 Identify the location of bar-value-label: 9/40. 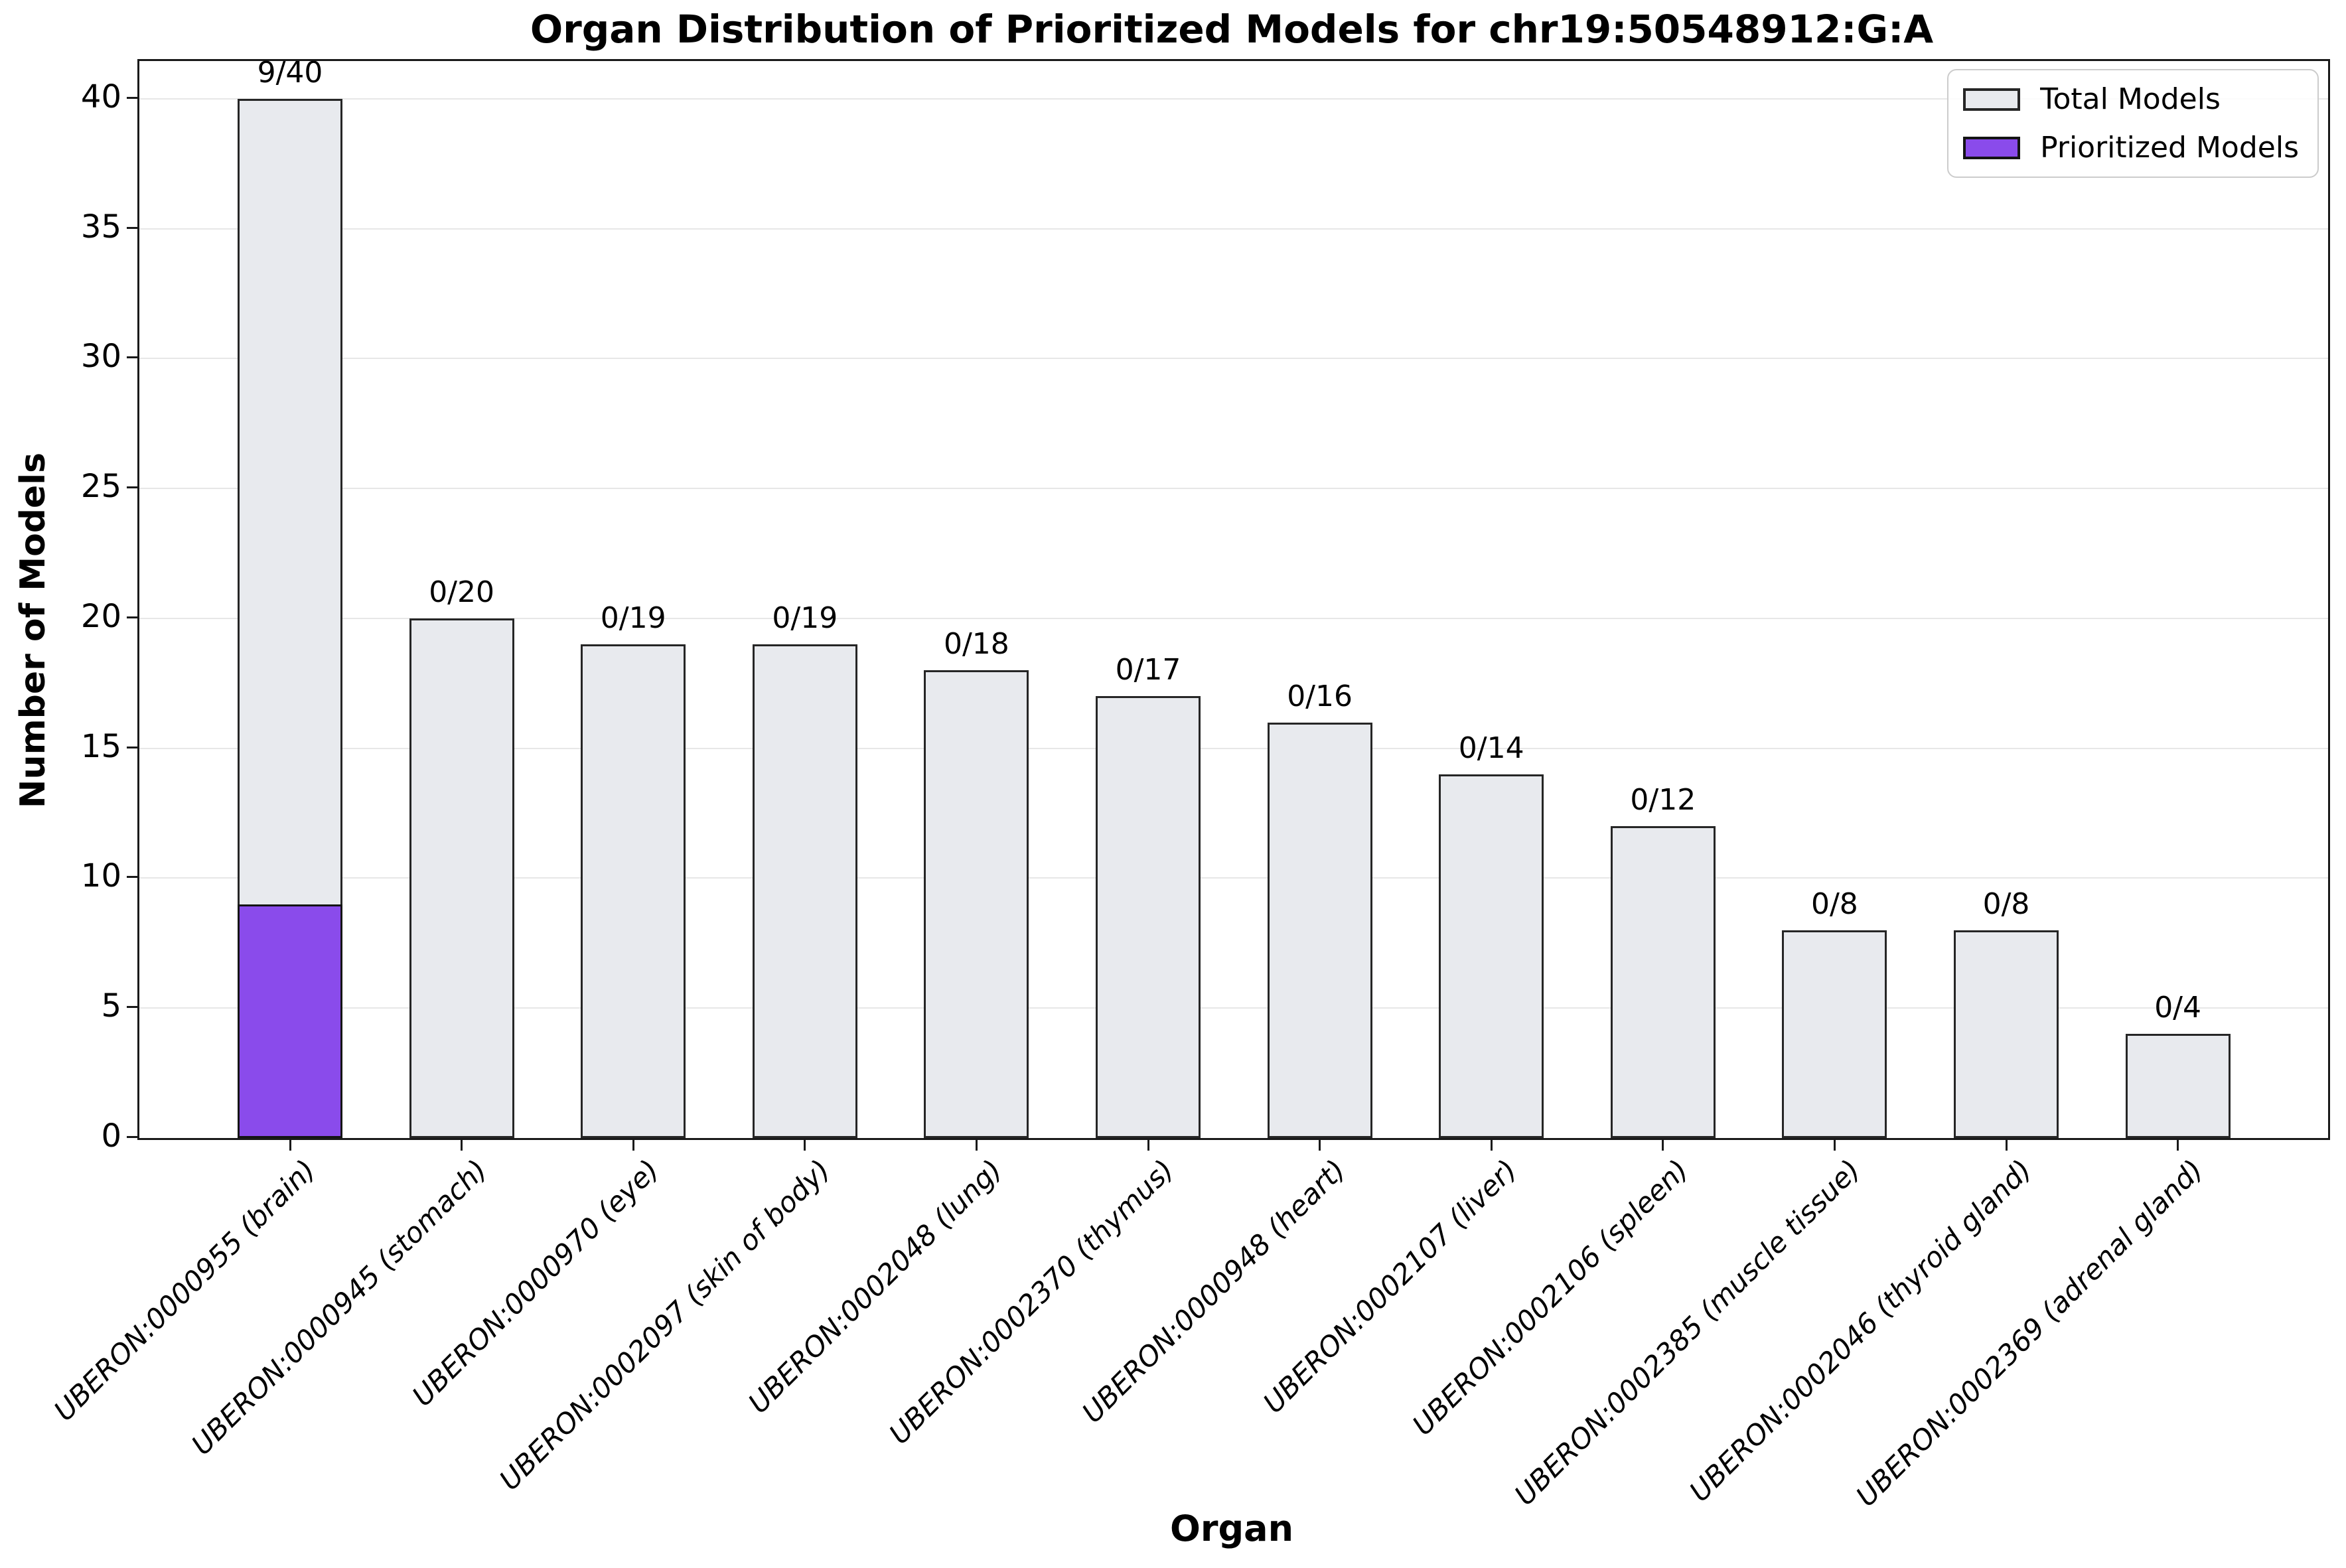
(290, 72).